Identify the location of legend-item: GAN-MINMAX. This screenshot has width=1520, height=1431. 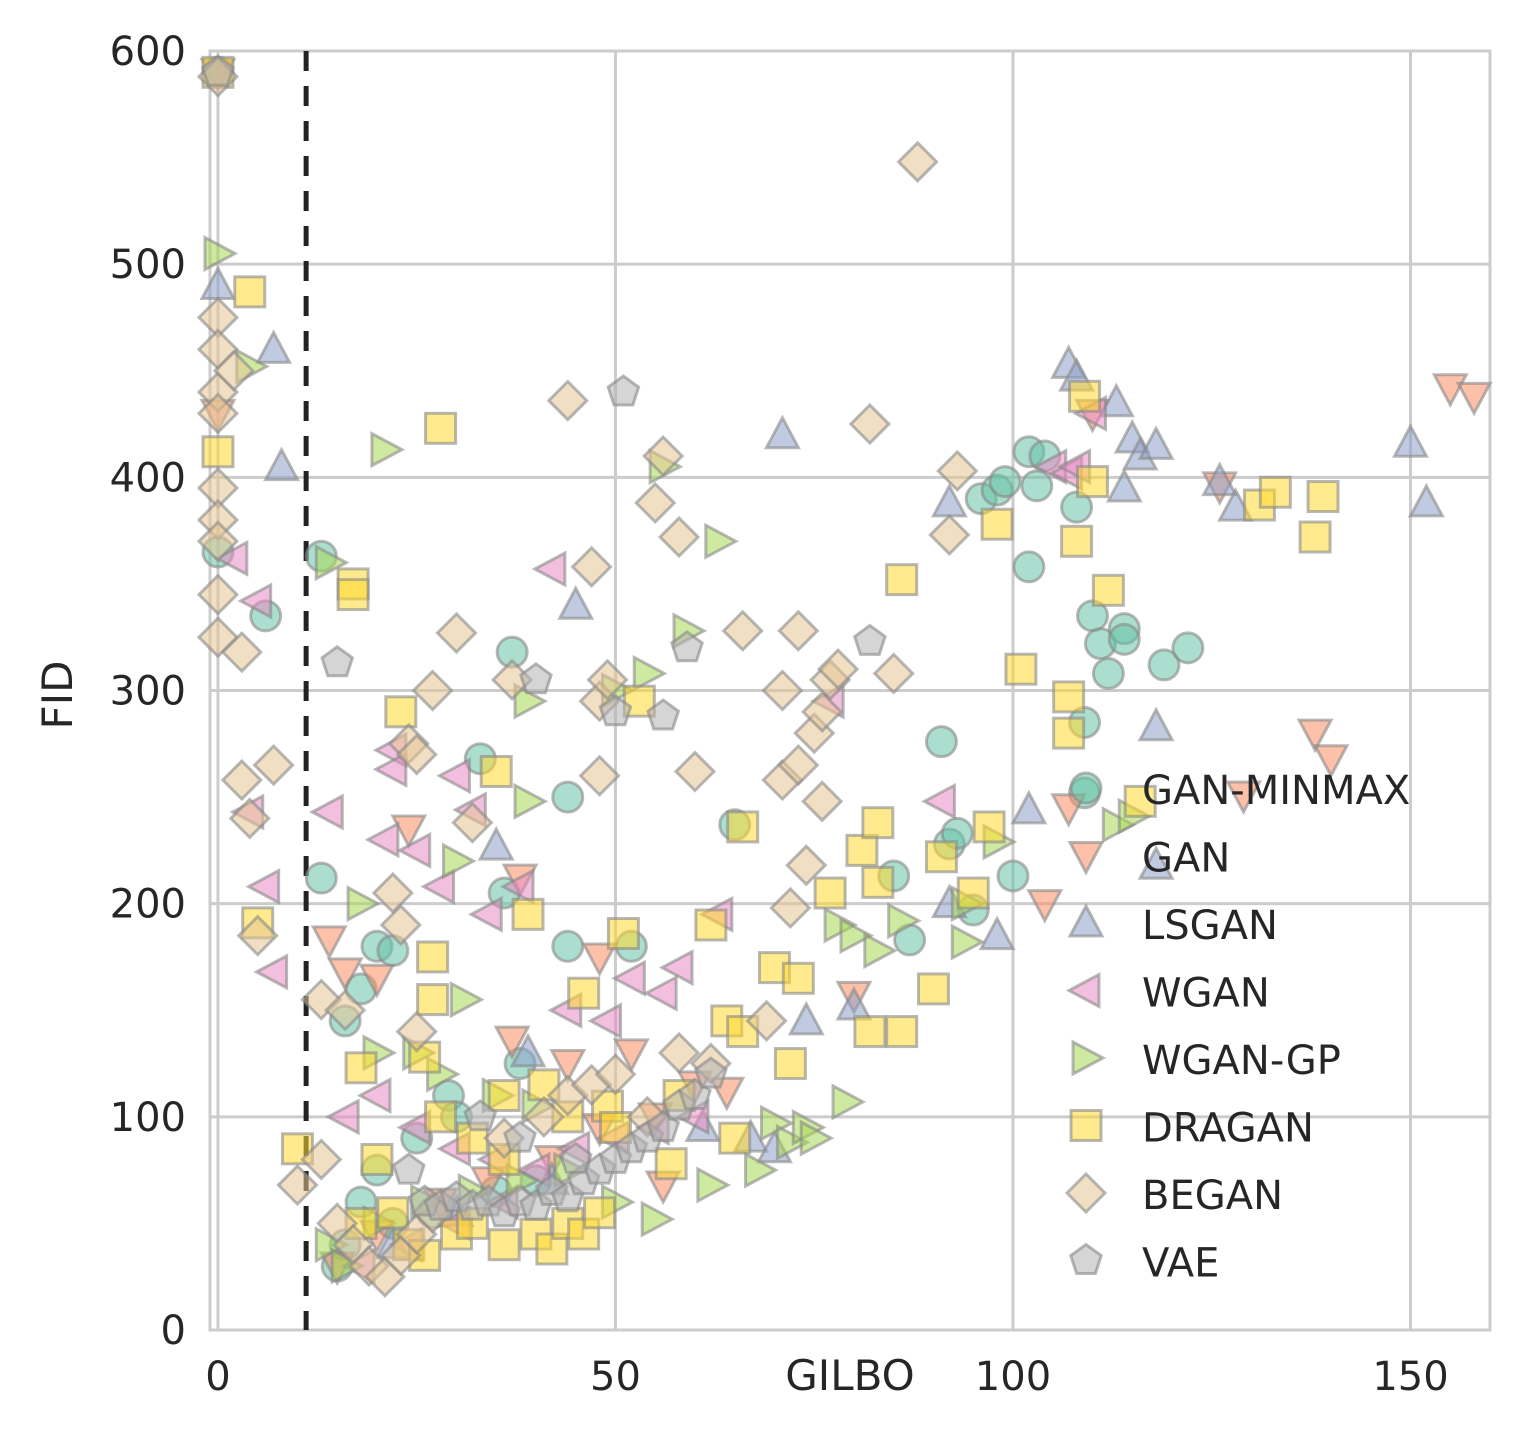
(1239, 791).